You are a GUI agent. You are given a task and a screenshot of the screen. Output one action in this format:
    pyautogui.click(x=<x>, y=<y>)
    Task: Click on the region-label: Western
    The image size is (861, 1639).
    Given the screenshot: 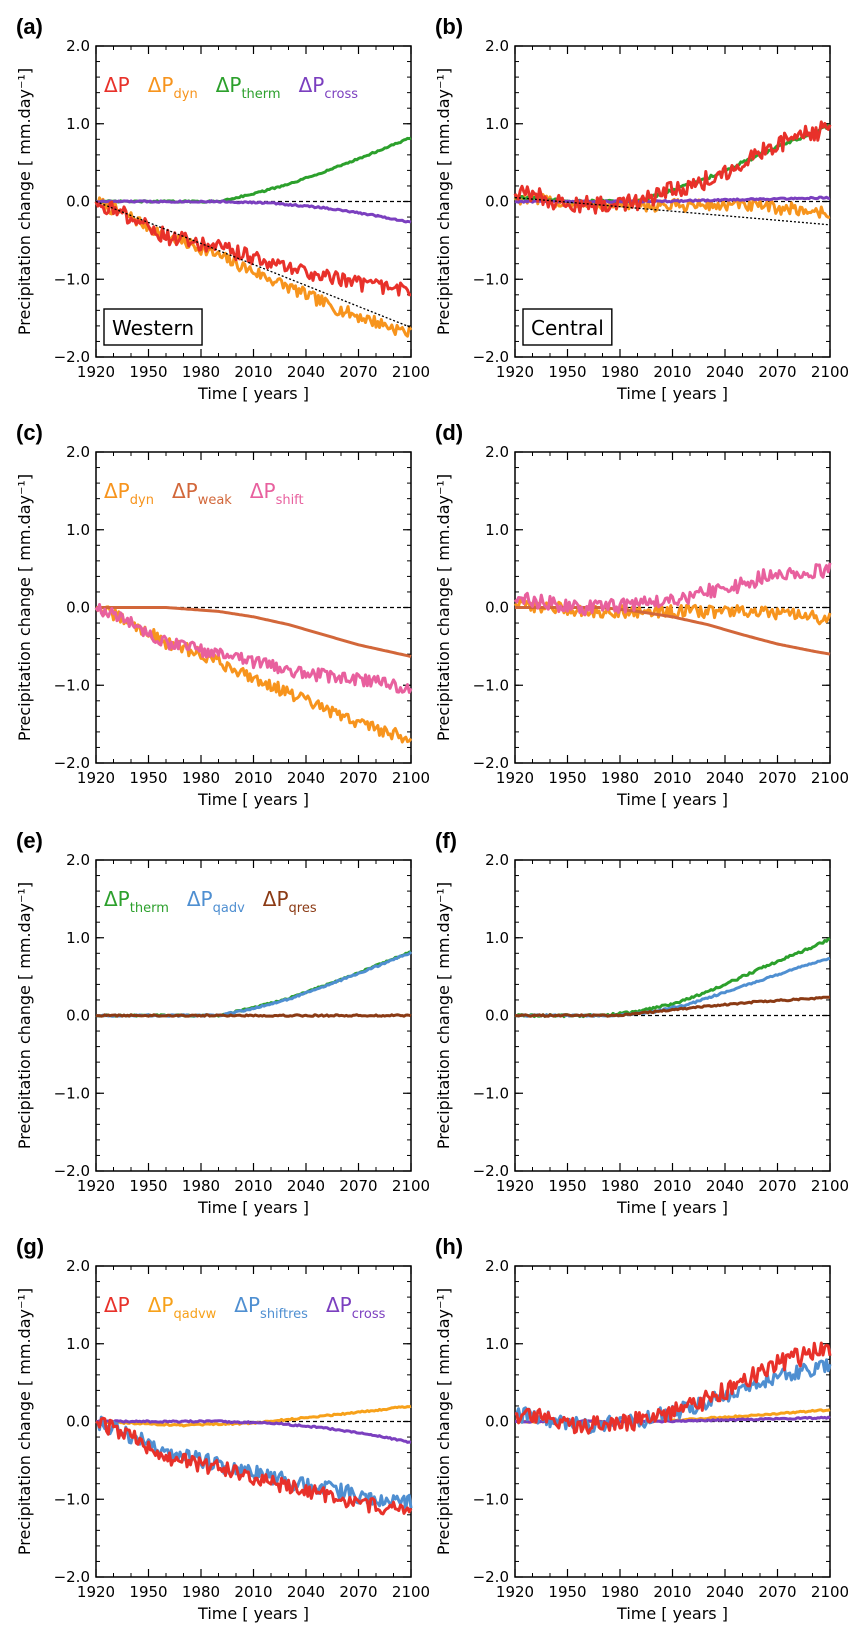 What is the action you would take?
    pyautogui.click(x=153, y=328)
    